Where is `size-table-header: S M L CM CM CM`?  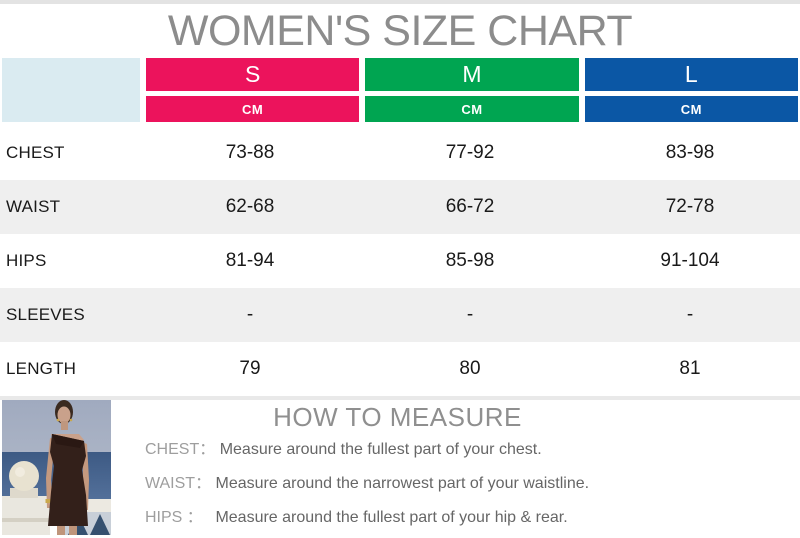 size-table-header: S M L CM CM CM is located at coordinates (400, 90).